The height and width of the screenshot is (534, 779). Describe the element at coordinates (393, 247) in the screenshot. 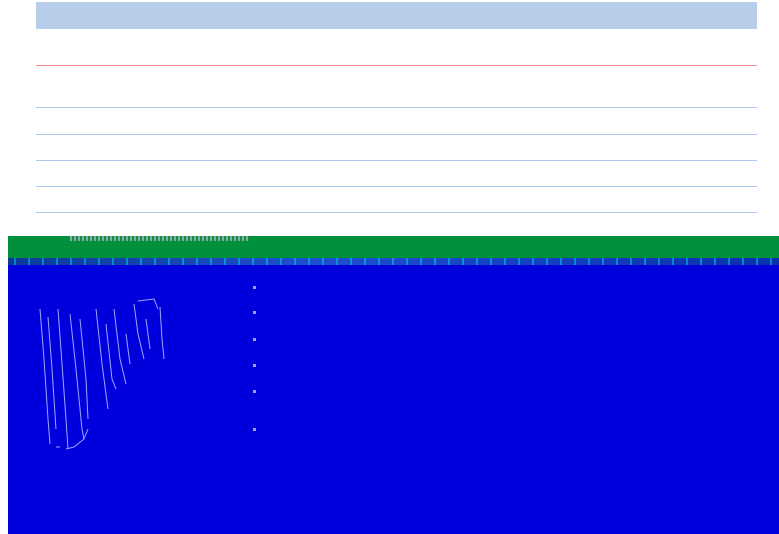

I see `green-band` at that location.